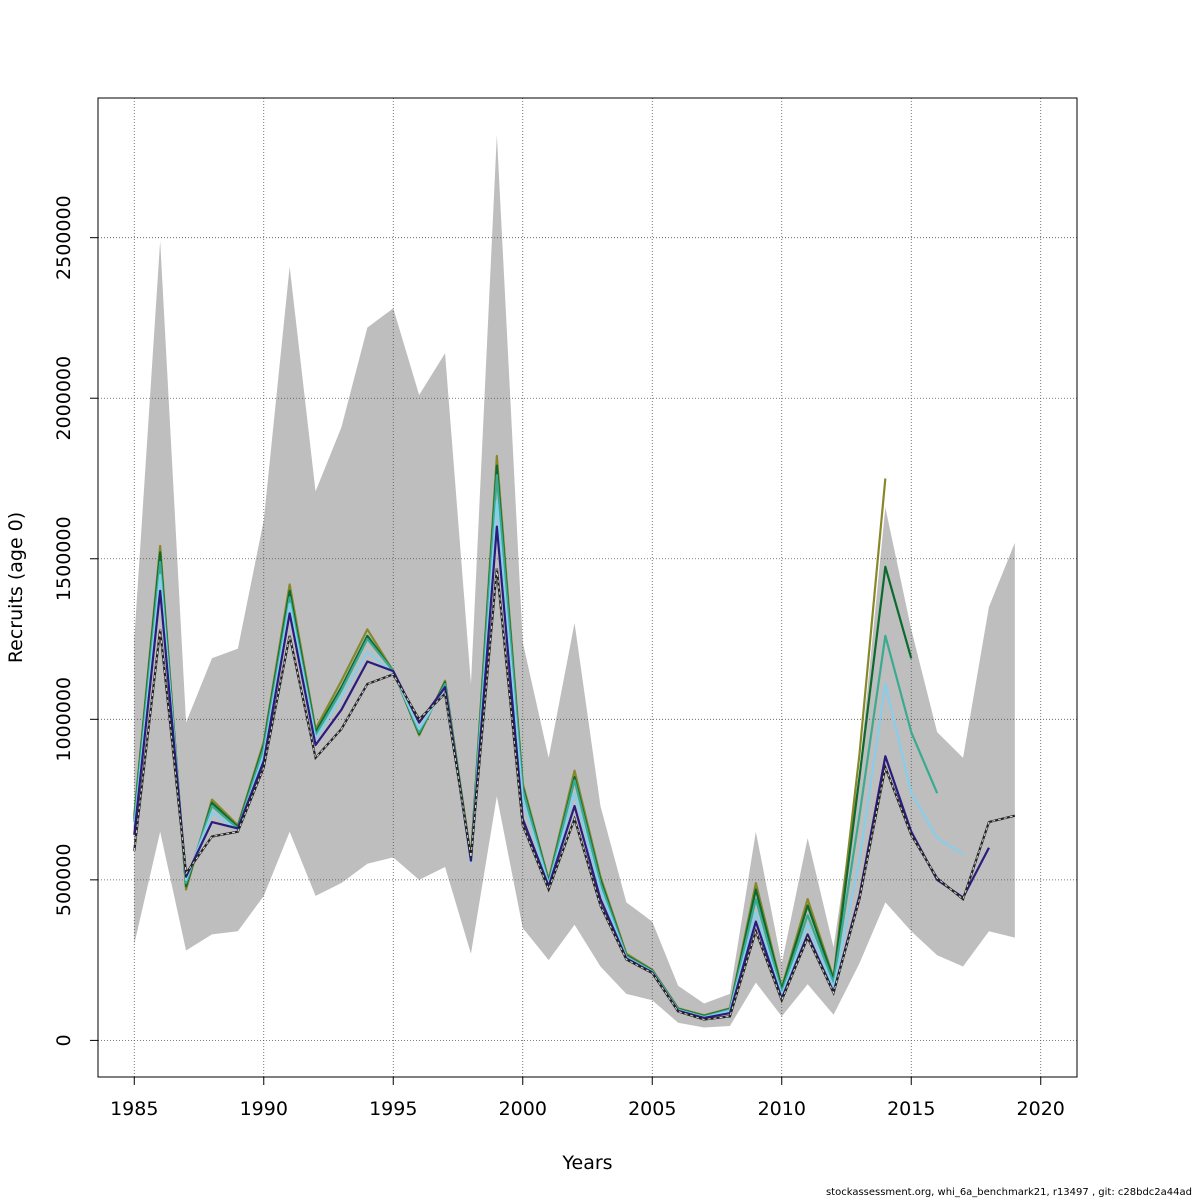 This screenshot has height=1200, width=1200. Describe the element at coordinates (64, 719) in the screenshot. I see `y-tick-label: 1000000` at that location.